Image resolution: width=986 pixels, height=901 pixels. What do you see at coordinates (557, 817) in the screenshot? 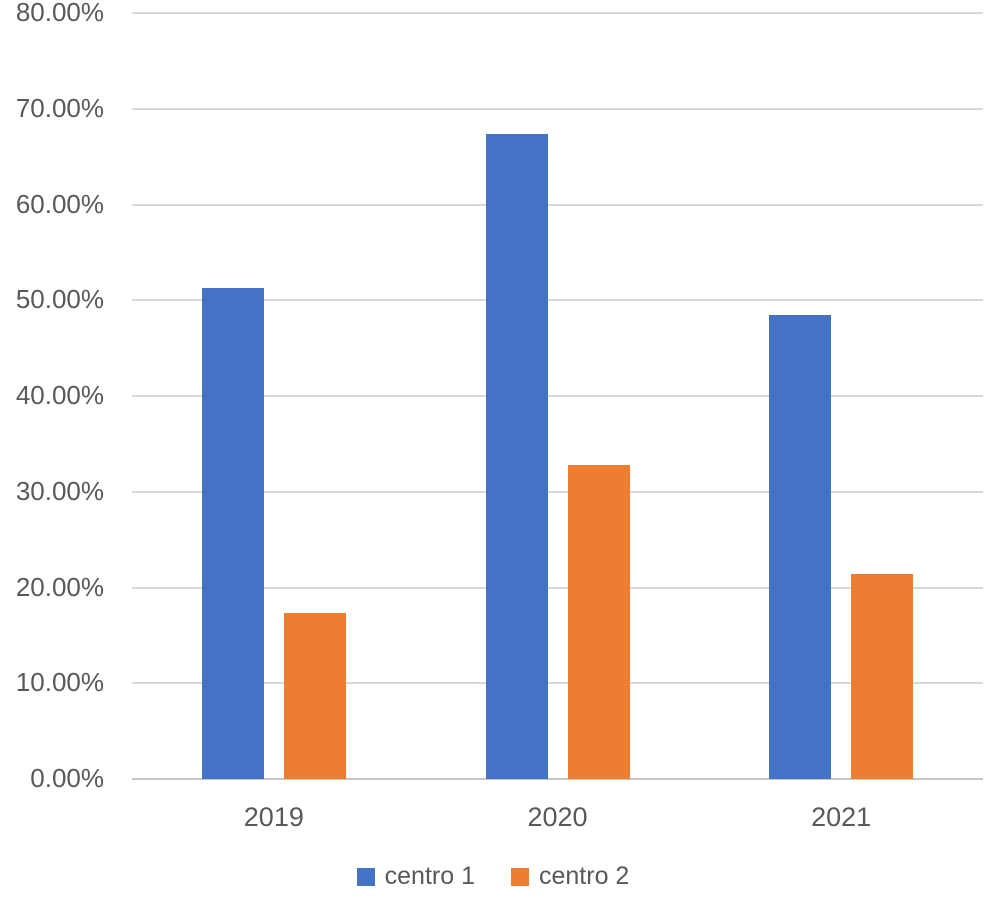
I see `x-tick-label-2020: 2020` at bounding box center [557, 817].